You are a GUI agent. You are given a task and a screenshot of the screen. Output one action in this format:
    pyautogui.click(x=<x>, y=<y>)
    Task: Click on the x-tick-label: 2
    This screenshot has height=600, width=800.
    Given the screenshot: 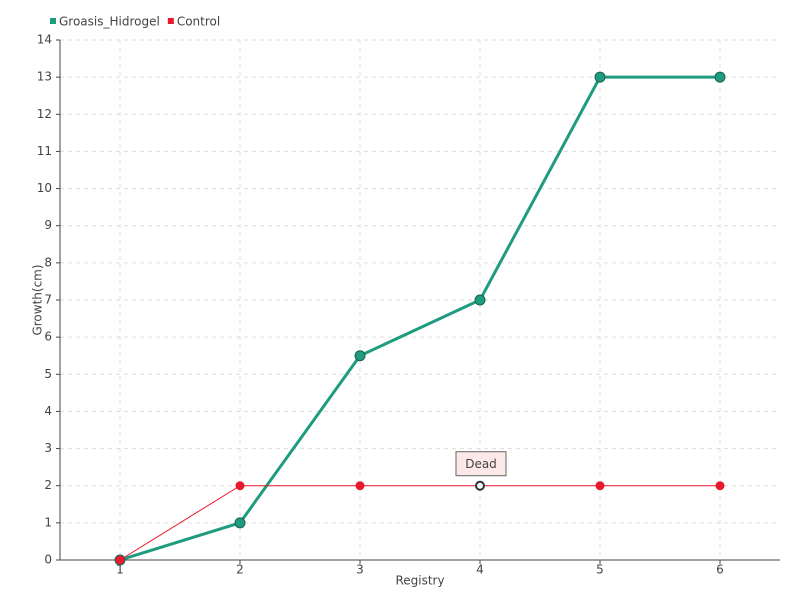 What is the action you would take?
    pyautogui.click(x=240, y=570)
    